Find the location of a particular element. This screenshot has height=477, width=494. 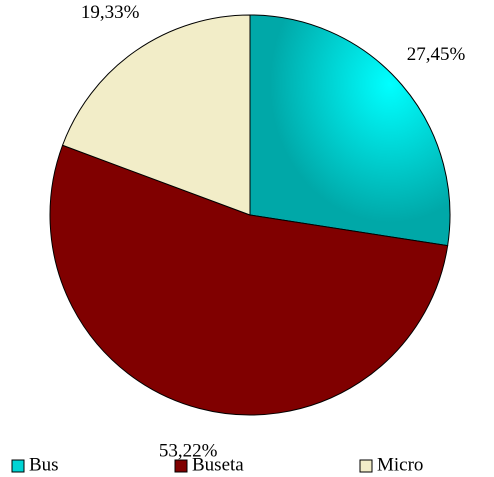

data-label: 27,45% is located at coordinates (436, 54).